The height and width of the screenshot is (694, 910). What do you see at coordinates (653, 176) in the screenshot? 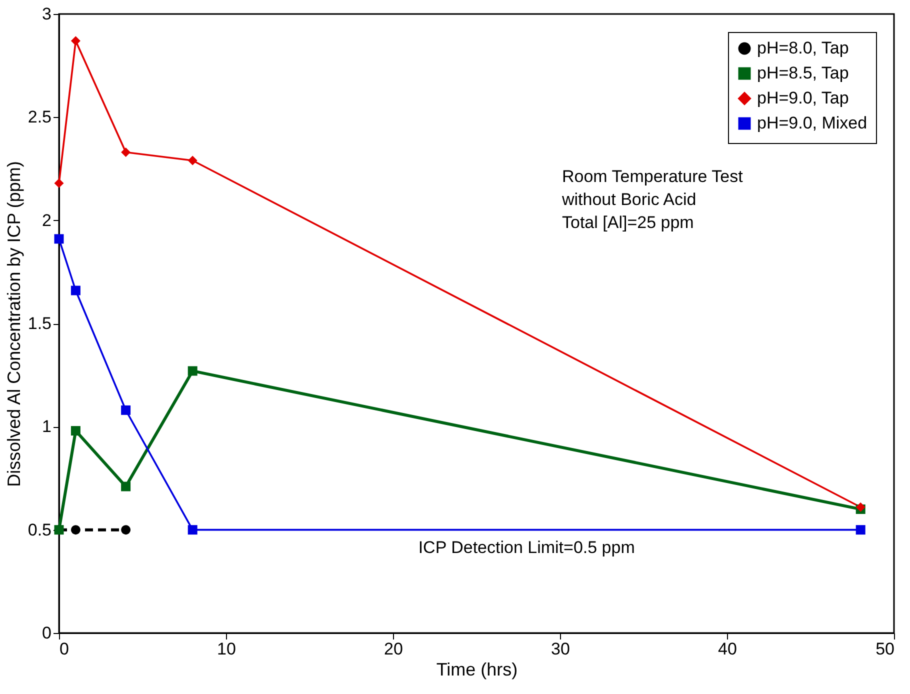
I see `annotation: Room Temperature Test` at bounding box center [653, 176].